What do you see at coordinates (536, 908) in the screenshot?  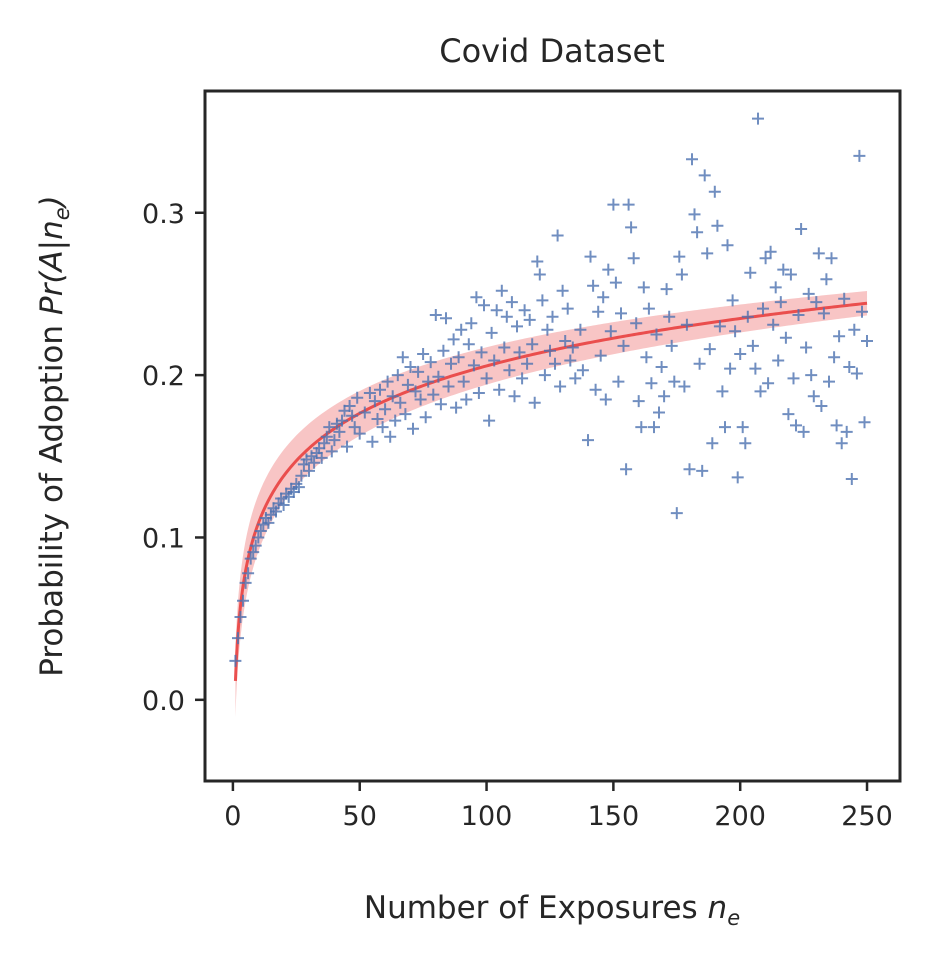 I see `x-axis-label-prefix: Number of Exposures` at bounding box center [536, 908].